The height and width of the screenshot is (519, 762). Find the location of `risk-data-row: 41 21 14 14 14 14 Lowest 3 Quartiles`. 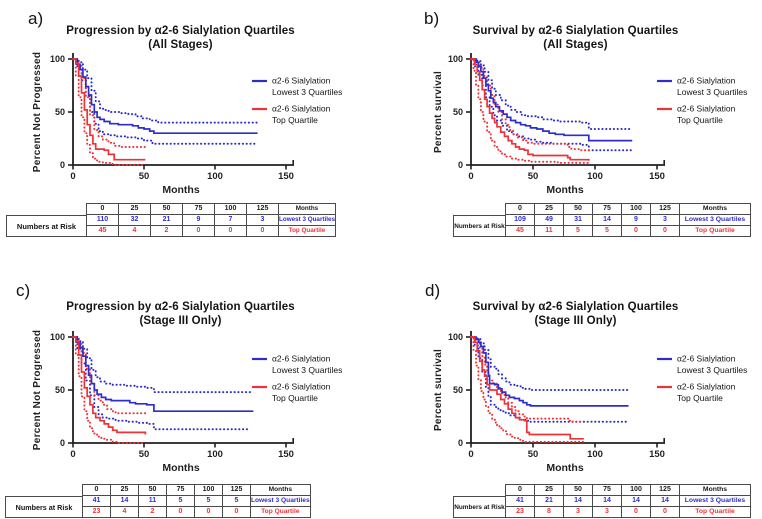

risk-data-row: 41 21 14 14 14 14 Lowest 3 Quartiles is located at coordinates (628, 501).